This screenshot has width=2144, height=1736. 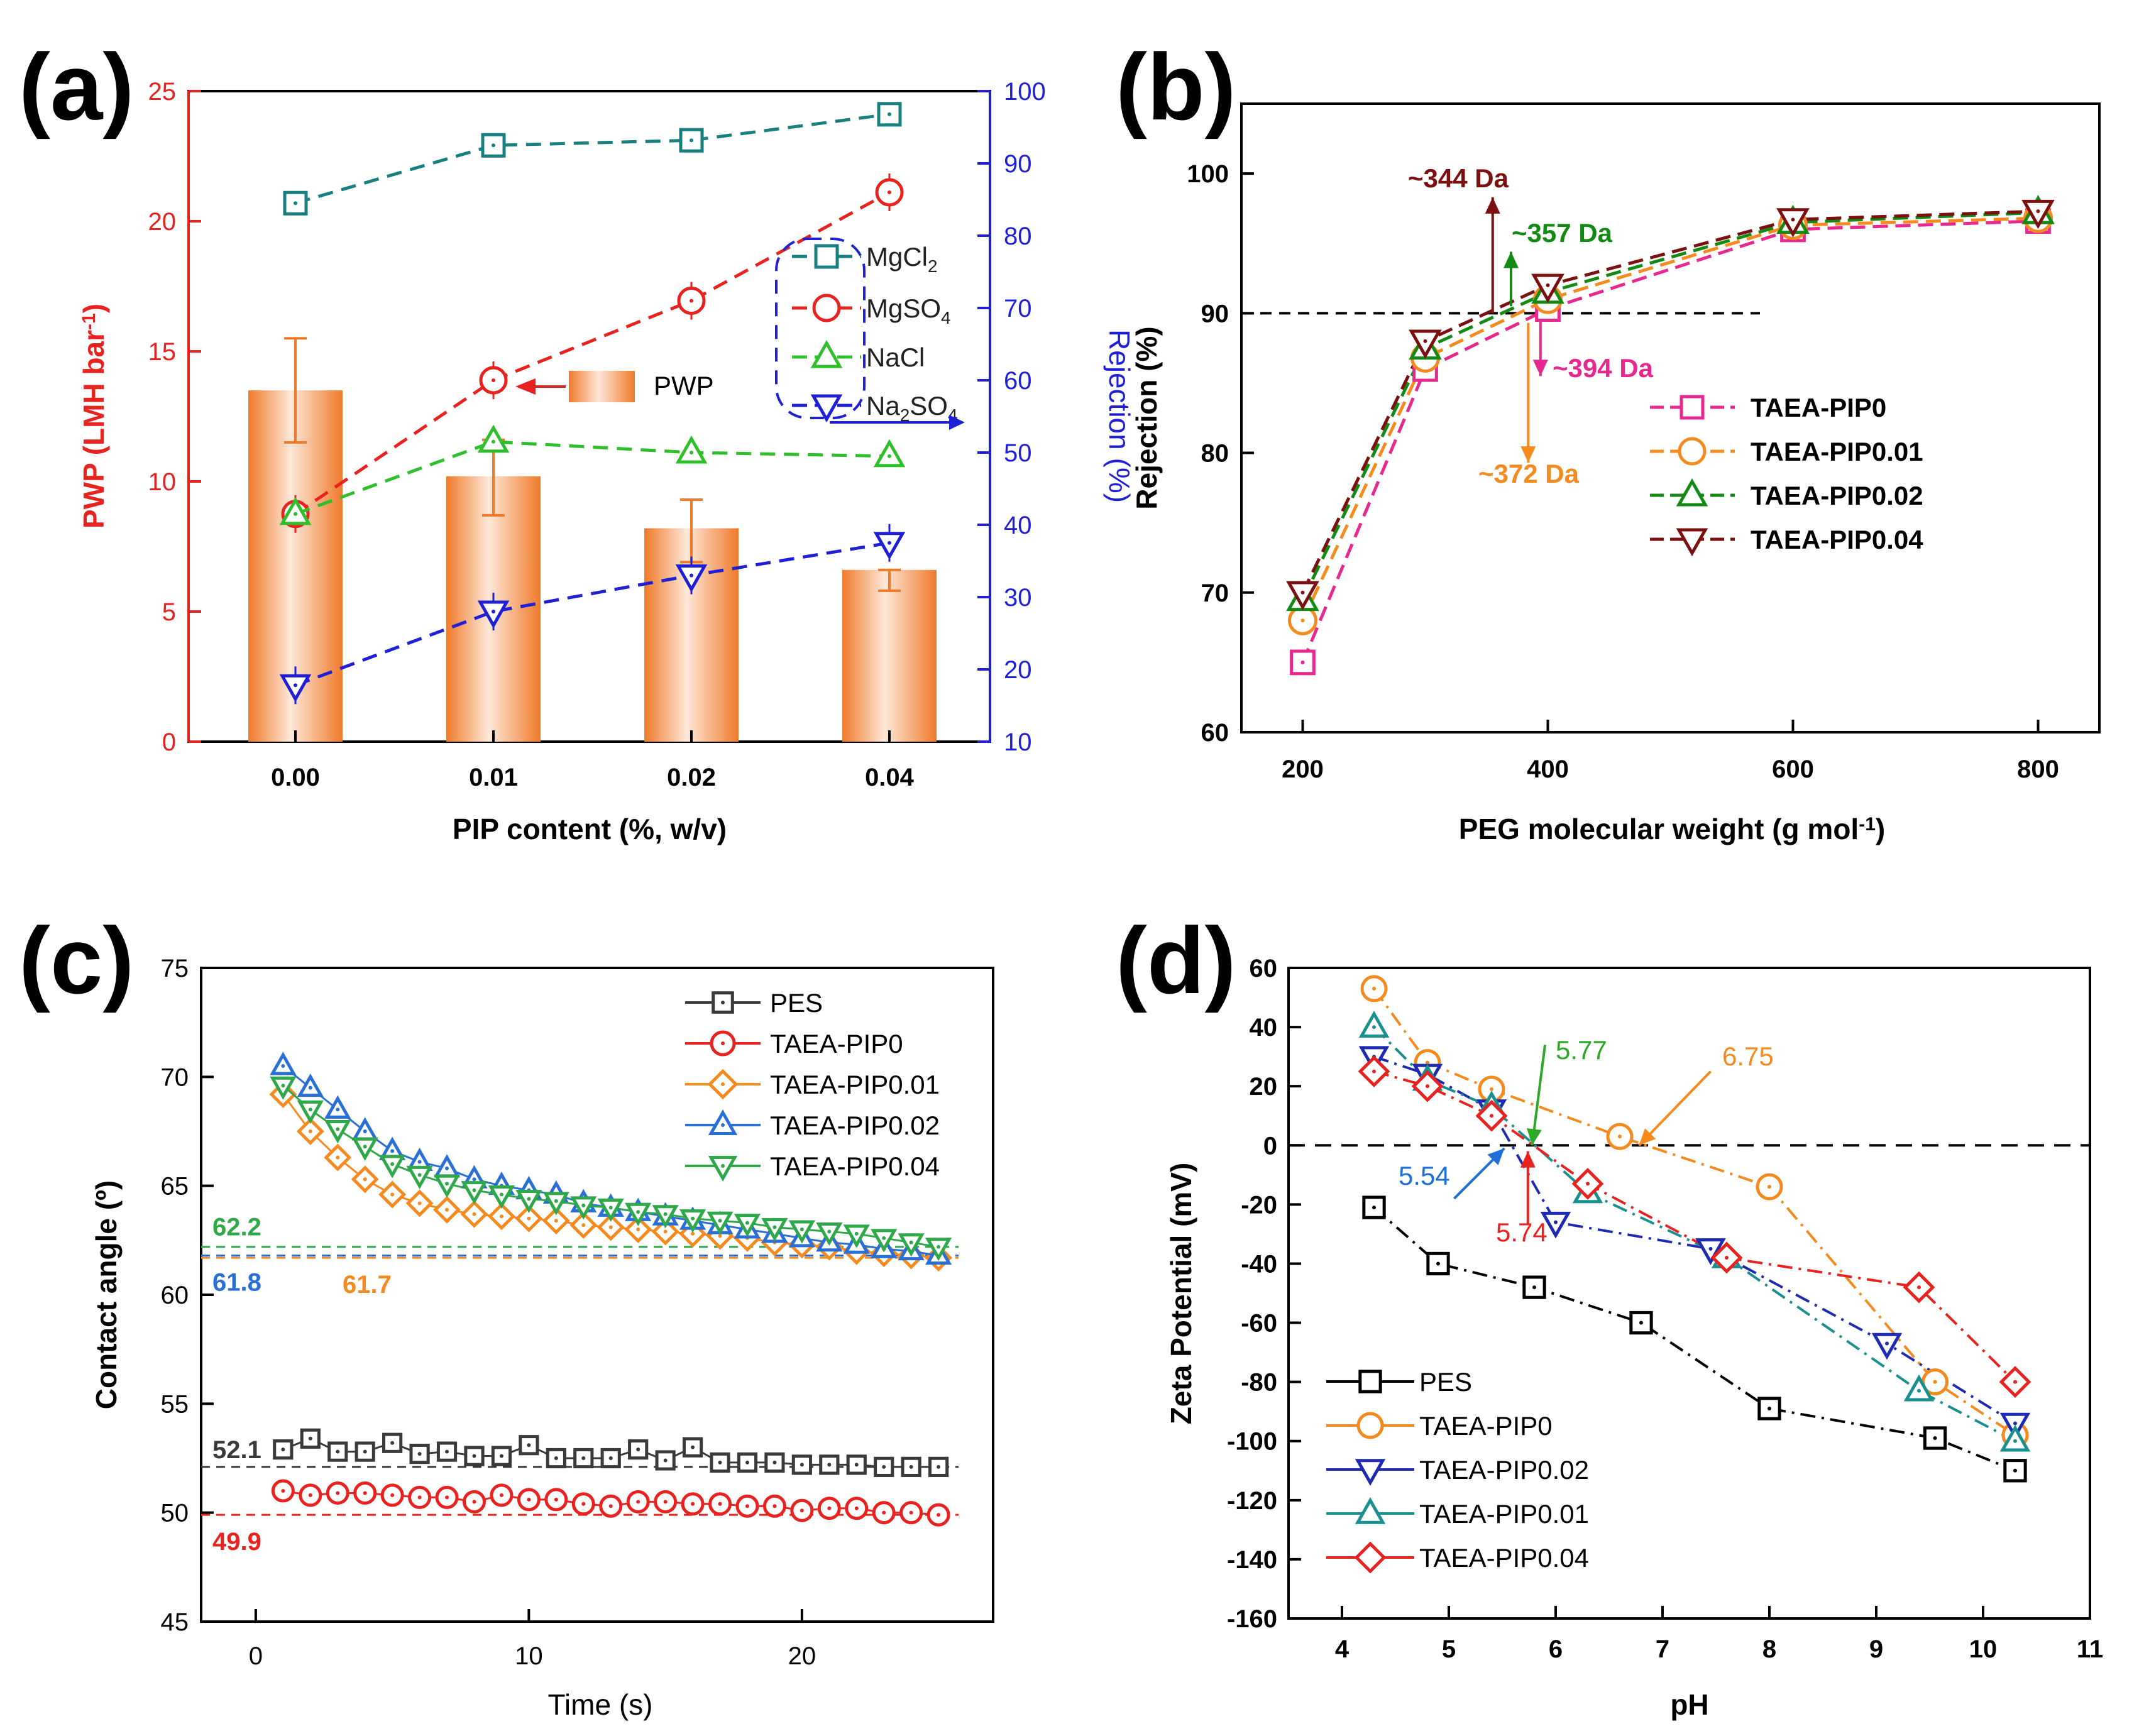 What do you see at coordinates (1582, 1050) in the screenshot?
I see `annotation-577: 5.77` at bounding box center [1582, 1050].